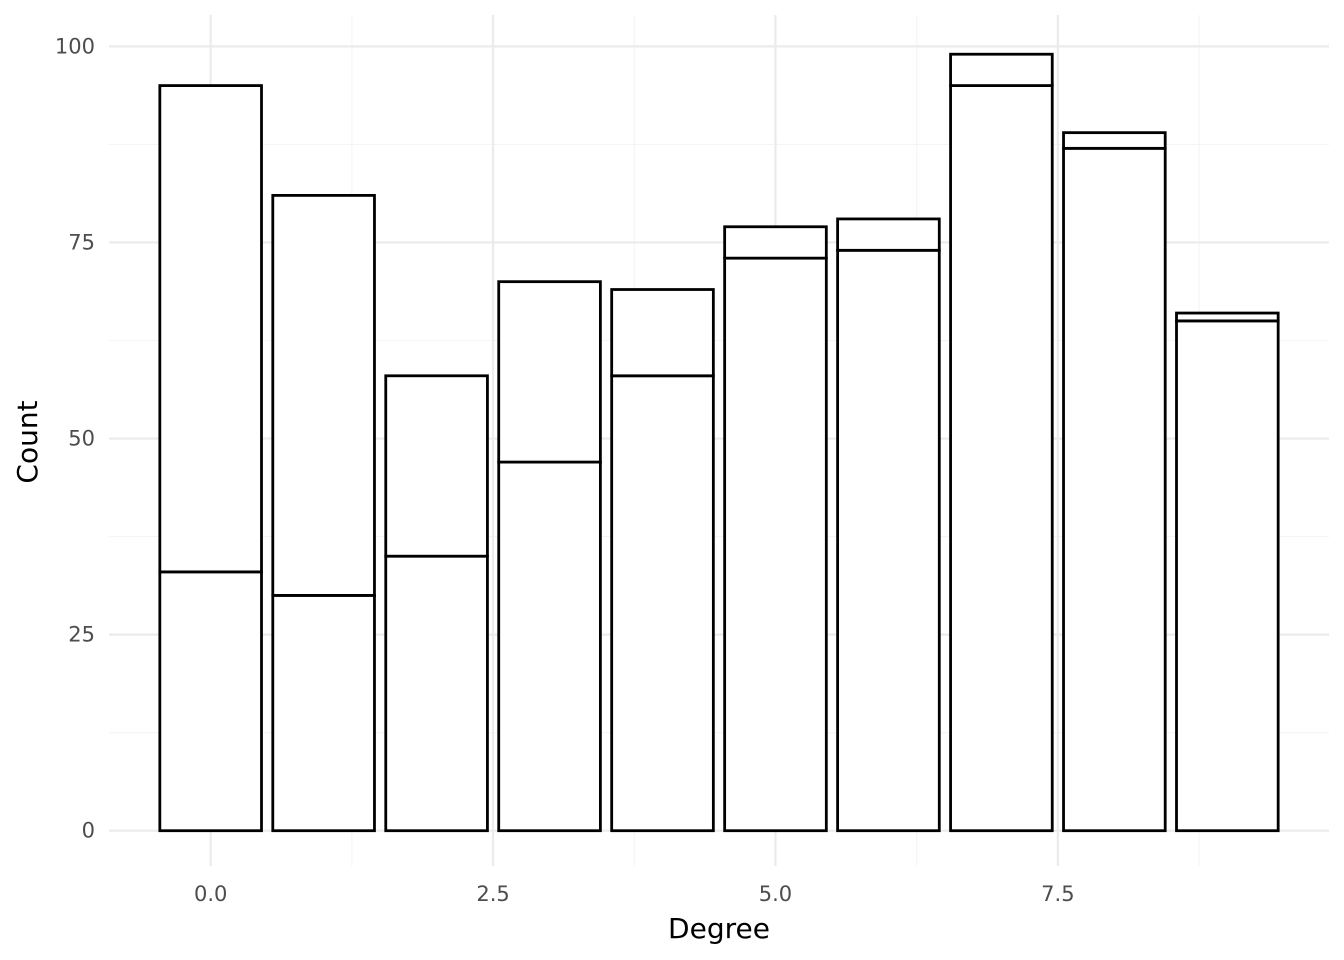 This screenshot has height=960, width=1344. I want to click on y-tick-label: 75, so click(81, 242).